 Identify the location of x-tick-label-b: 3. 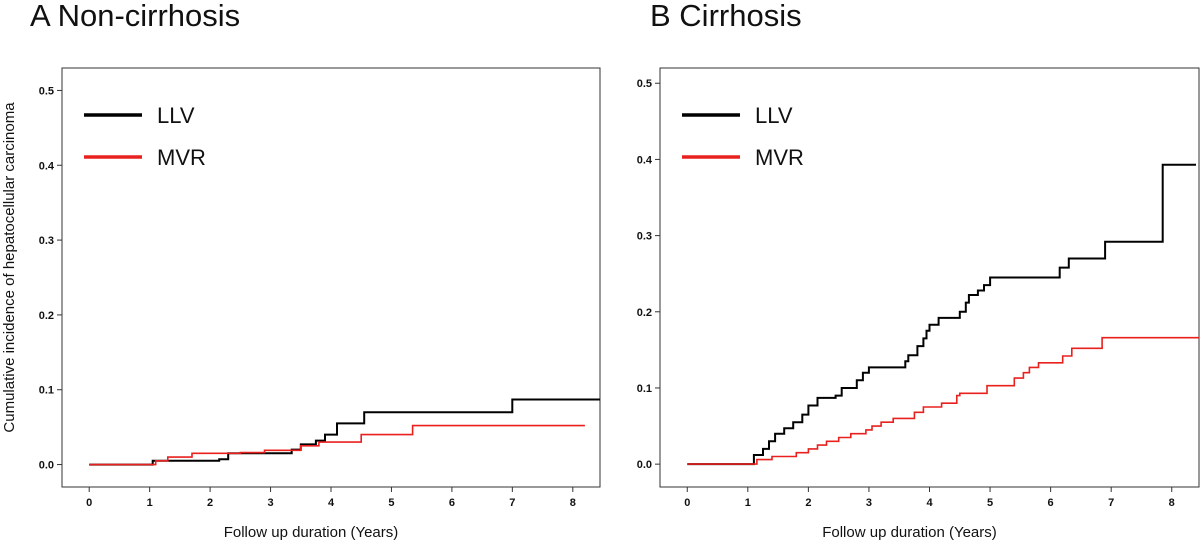
(869, 503).